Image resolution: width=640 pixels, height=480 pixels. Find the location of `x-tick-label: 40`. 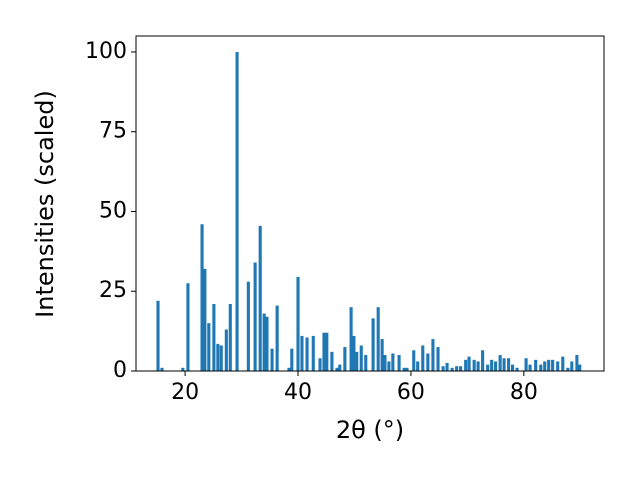

x-tick-label: 40 is located at coordinates (298, 392).